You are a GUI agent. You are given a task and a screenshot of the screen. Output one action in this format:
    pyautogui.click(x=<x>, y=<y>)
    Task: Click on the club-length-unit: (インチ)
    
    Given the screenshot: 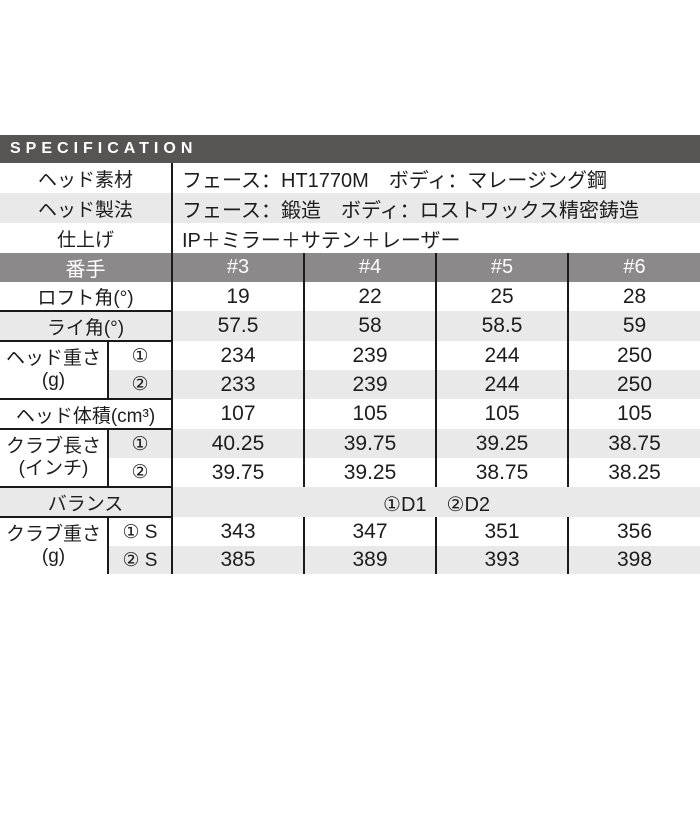 What is the action you would take?
    pyautogui.click(x=53, y=468)
    